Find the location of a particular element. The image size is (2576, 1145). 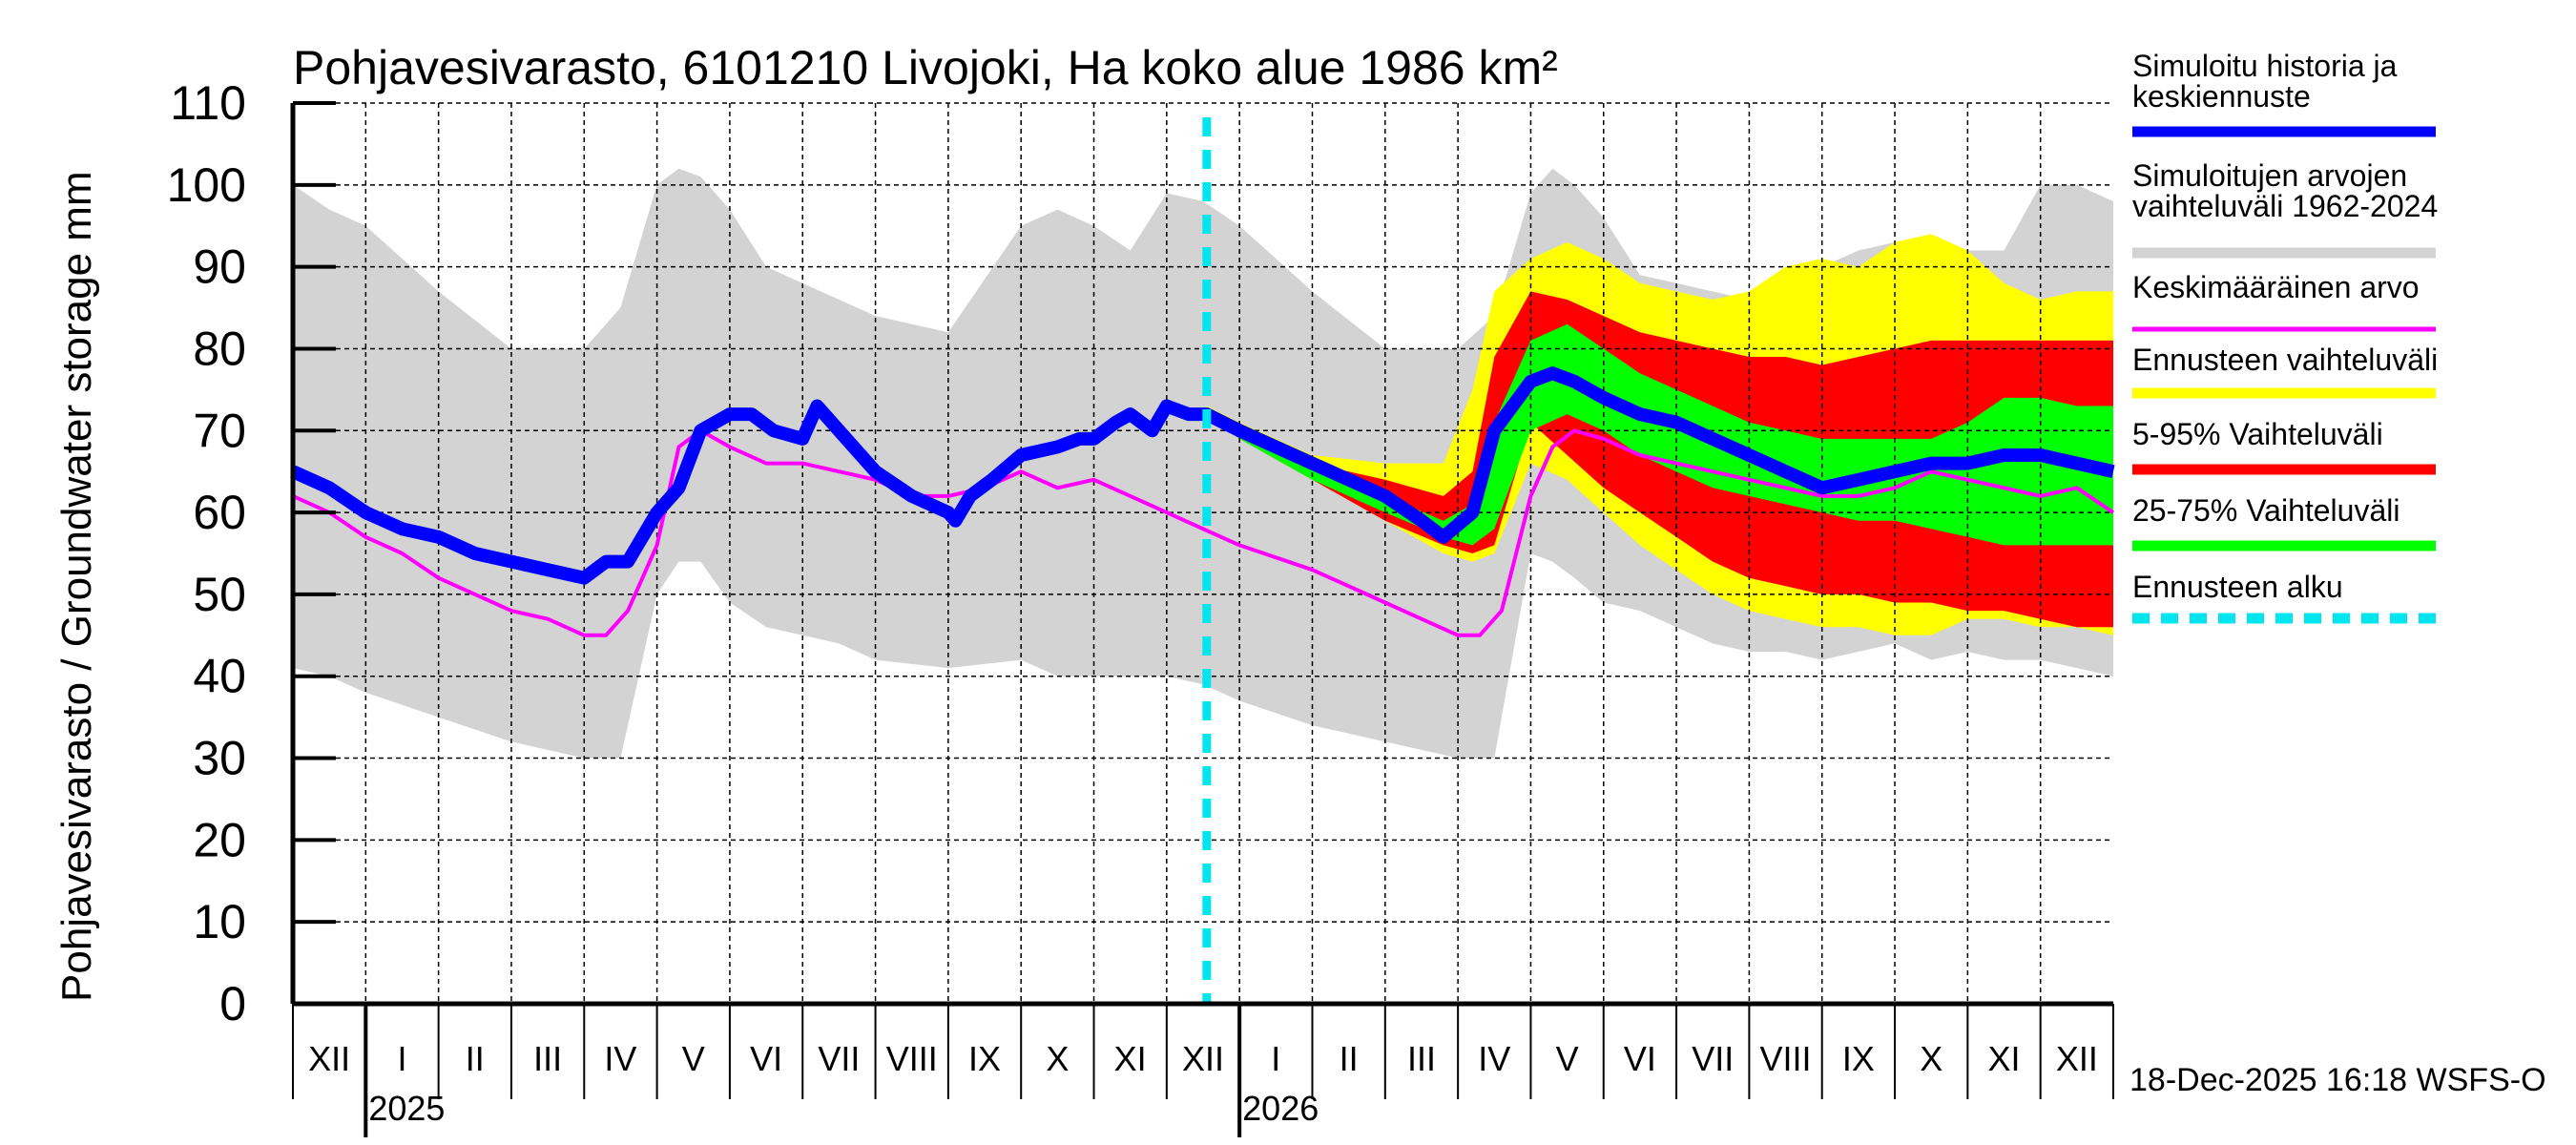

y-tick-label: 40 is located at coordinates (219, 676).